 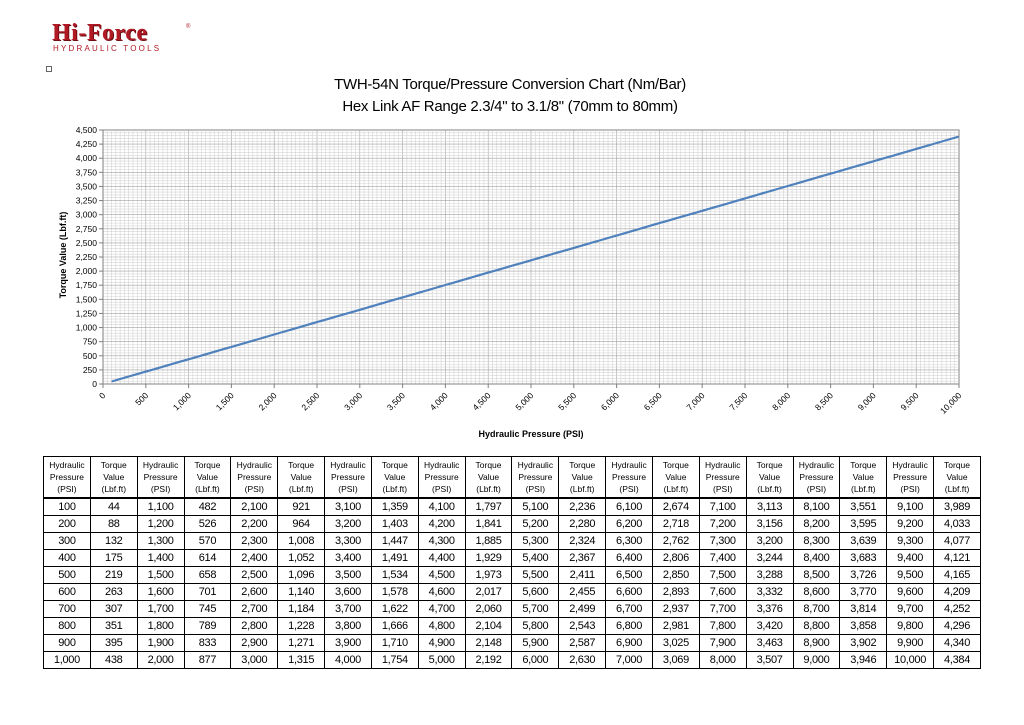 What do you see at coordinates (675, 575) in the screenshot?
I see `torque-cell: 2,850` at bounding box center [675, 575].